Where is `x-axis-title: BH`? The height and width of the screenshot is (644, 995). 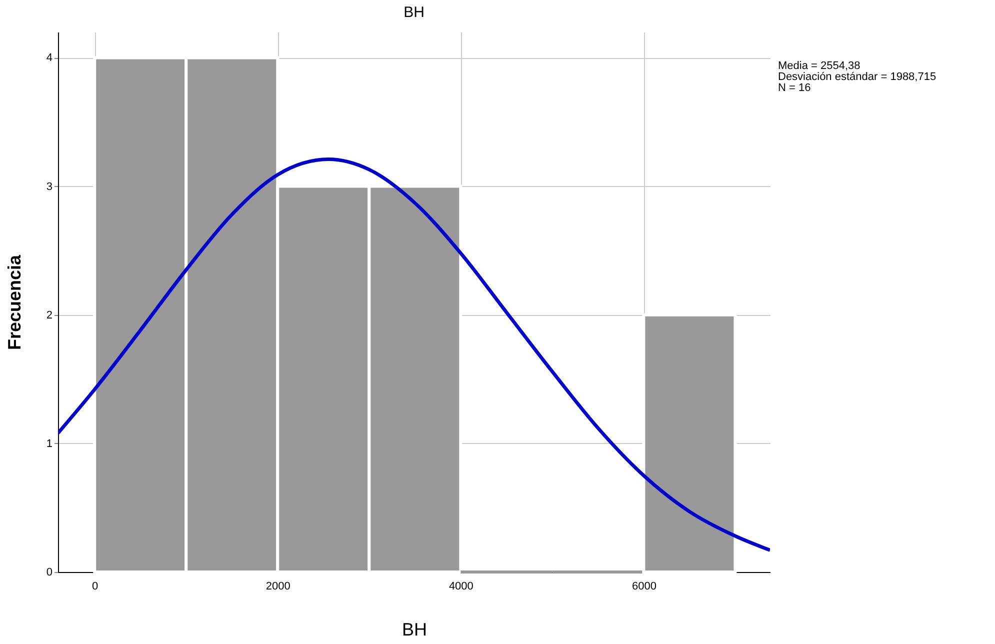
x-axis-title: BH is located at coordinates (415, 630).